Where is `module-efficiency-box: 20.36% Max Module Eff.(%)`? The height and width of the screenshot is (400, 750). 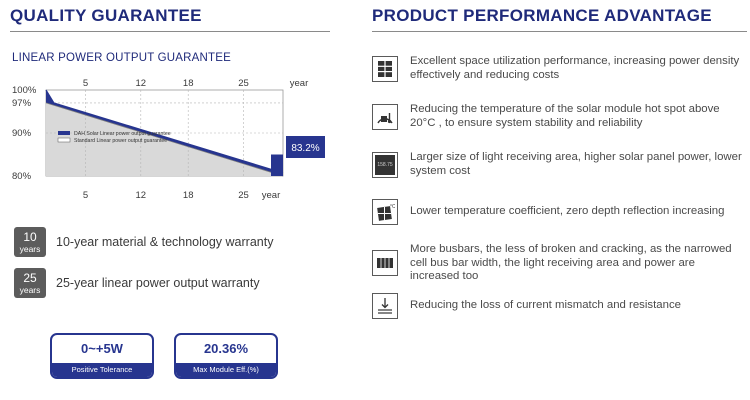 module-efficiency-box: 20.36% Max Module Eff.(%) is located at coordinates (226, 356).